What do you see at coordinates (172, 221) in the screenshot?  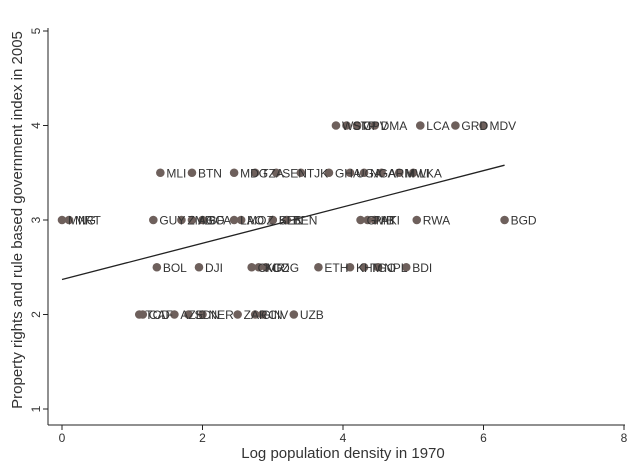 I see `data-point-label: GUY` at bounding box center [172, 221].